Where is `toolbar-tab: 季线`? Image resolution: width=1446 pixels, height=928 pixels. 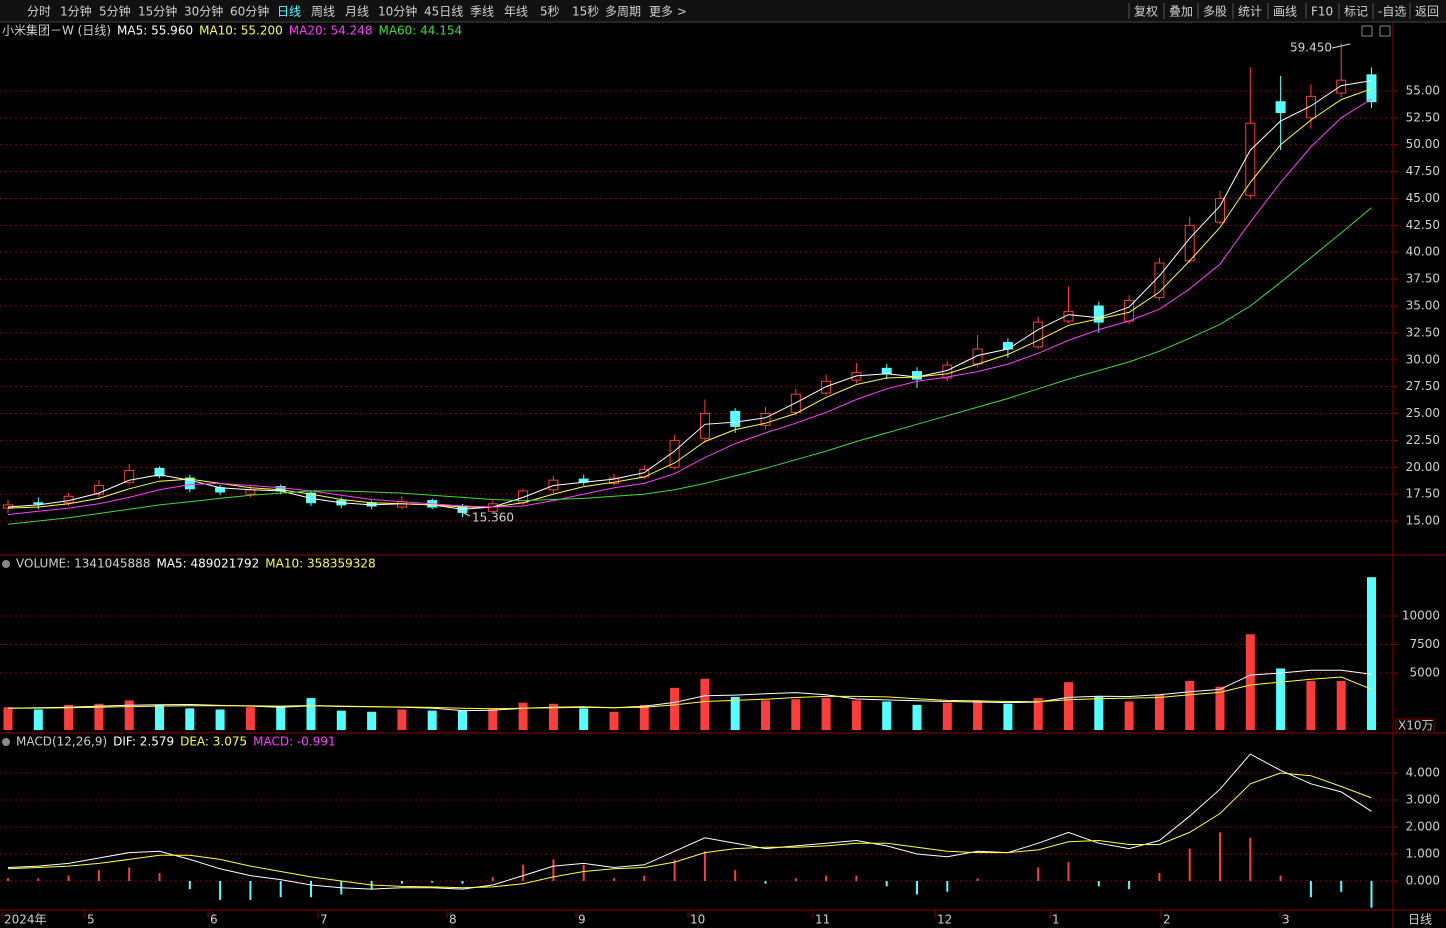 toolbar-tab: 季线 is located at coordinates (482, 12).